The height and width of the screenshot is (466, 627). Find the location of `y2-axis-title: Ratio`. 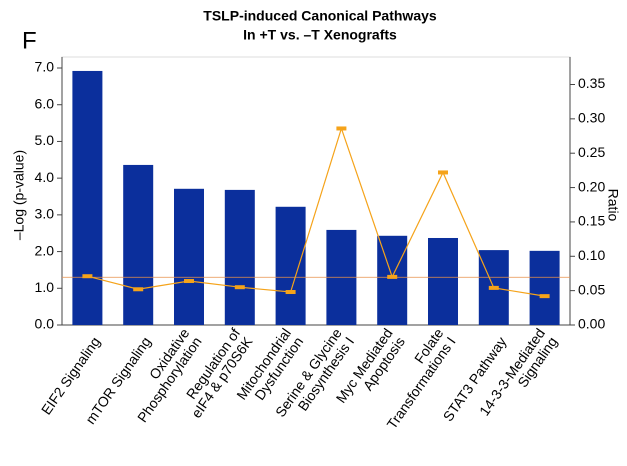

y2-axis-title: Ratio is located at coordinates (613, 205).